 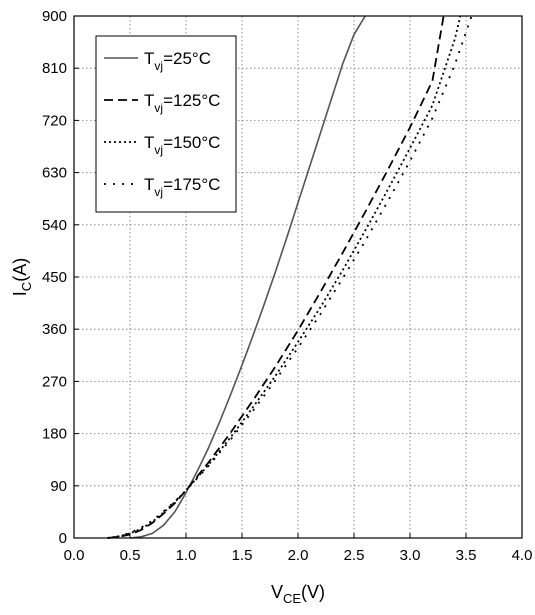 What do you see at coordinates (313, 592) in the screenshot?
I see `x-axis-label-unit: (V)` at bounding box center [313, 592].